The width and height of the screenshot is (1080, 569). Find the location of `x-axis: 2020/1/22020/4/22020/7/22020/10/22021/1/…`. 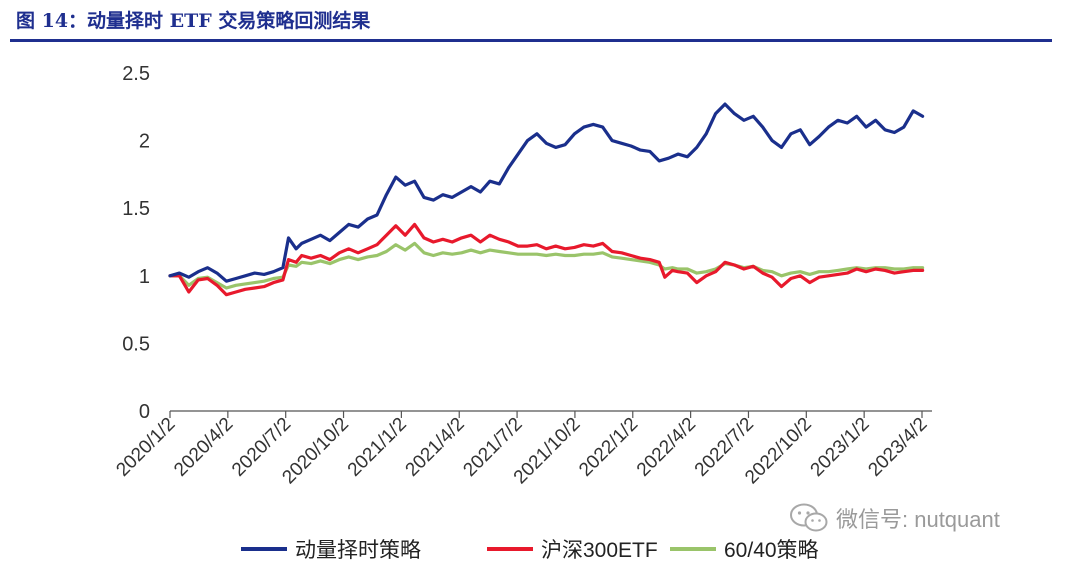

x-axis: 2020/1/22020/4/22020/7/22020/10/22021/1/… is located at coordinates (522, 449).